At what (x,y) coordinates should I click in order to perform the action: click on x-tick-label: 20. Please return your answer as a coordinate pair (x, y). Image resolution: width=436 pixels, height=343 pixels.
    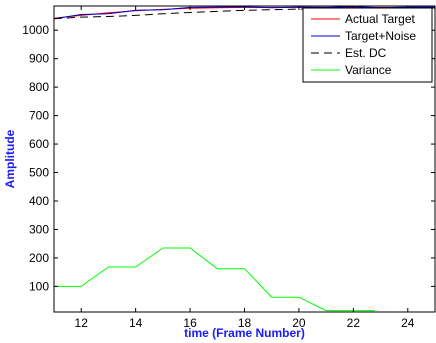
    Looking at the image, I should click on (299, 323).